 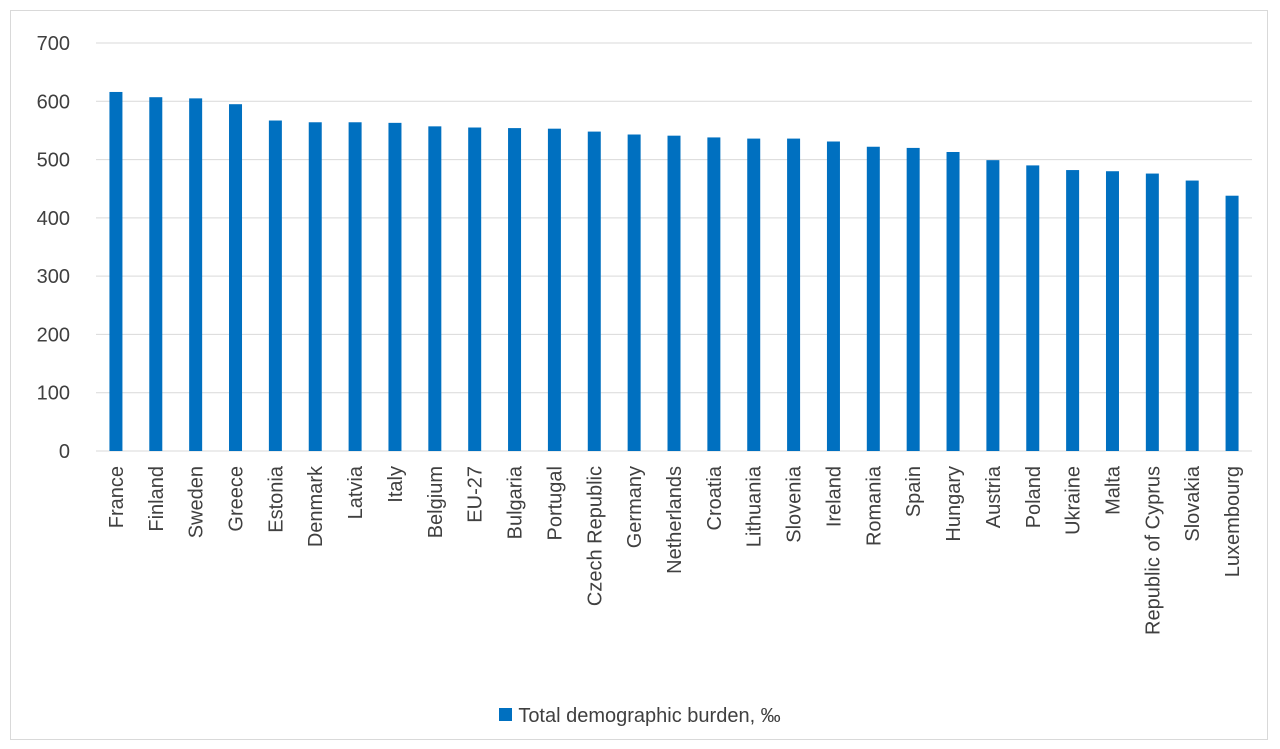 What do you see at coordinates (53, 335) in the screenshot?
I see `y-tick-label: 200` at bounding box center [53, 335].